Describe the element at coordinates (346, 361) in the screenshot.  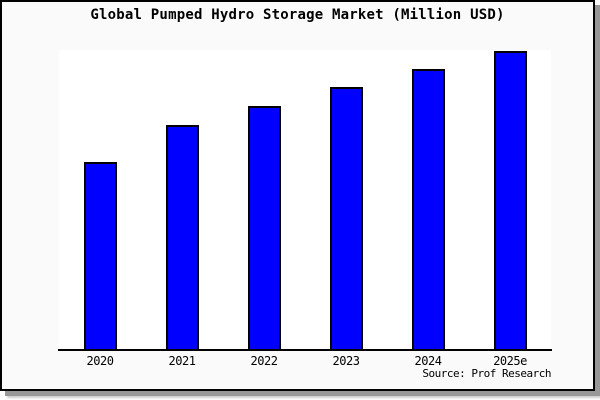
I see `x-tick-label-2023: 2023` at that location.